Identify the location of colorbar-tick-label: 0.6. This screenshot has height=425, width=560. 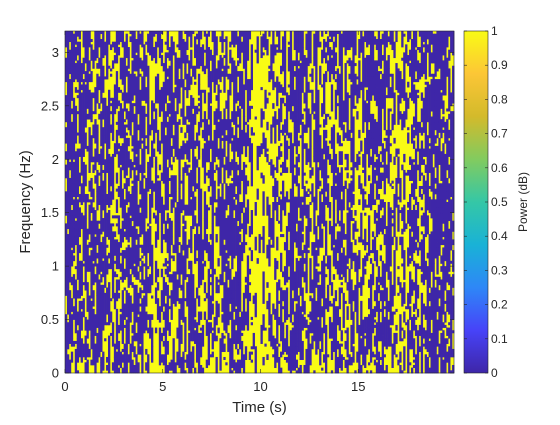
(499, 168).